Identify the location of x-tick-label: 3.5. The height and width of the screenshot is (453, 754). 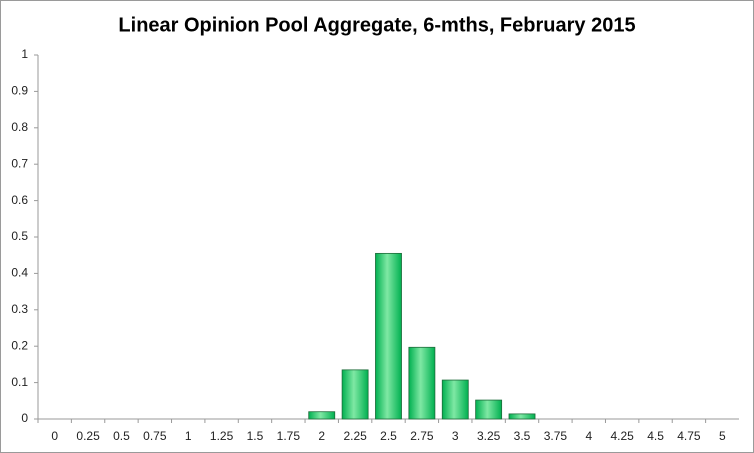
(522, 436).